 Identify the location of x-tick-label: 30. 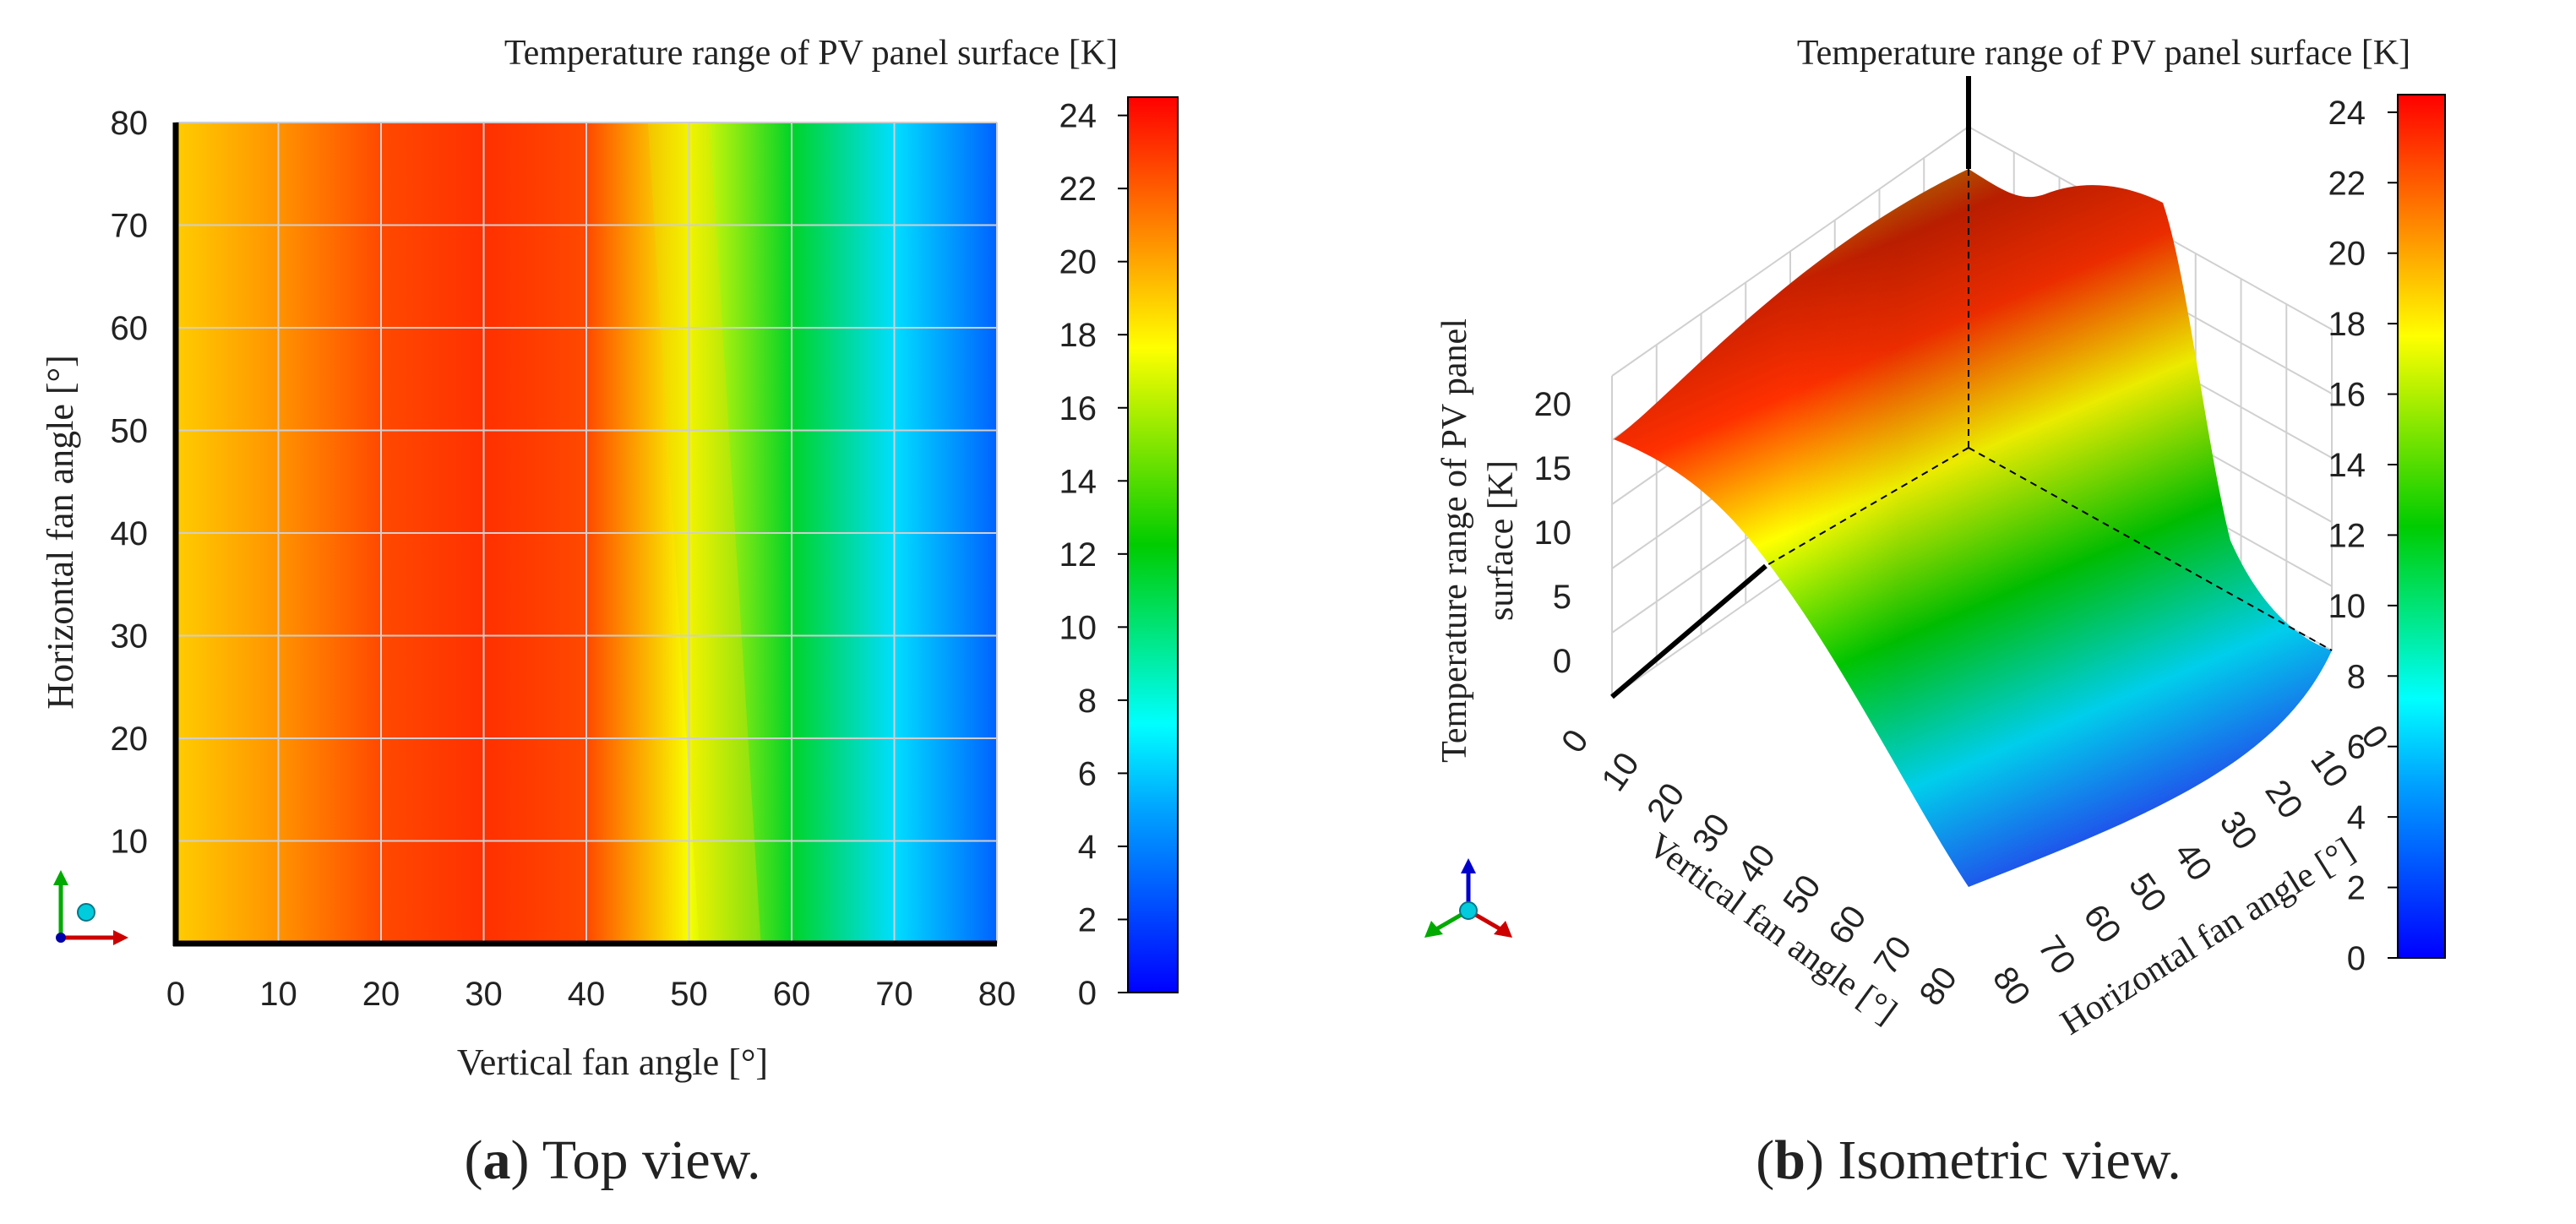
(484, 994).